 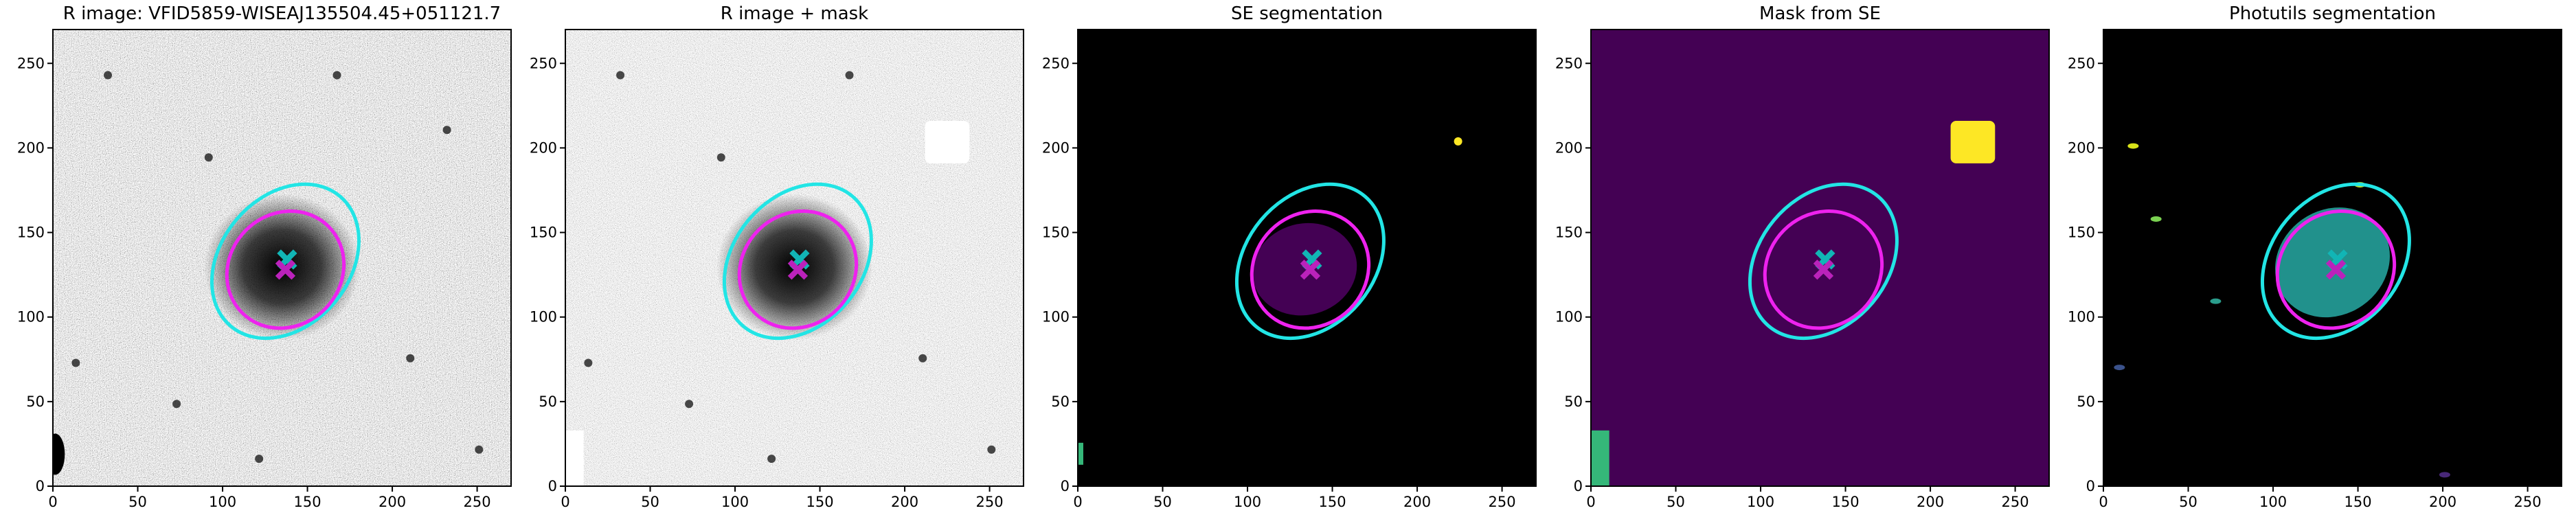 What do you see at coordinates (1820, 13) in the screenshot?
I see `panel-title: Mask from SE` at bounding box center [1820, 13].